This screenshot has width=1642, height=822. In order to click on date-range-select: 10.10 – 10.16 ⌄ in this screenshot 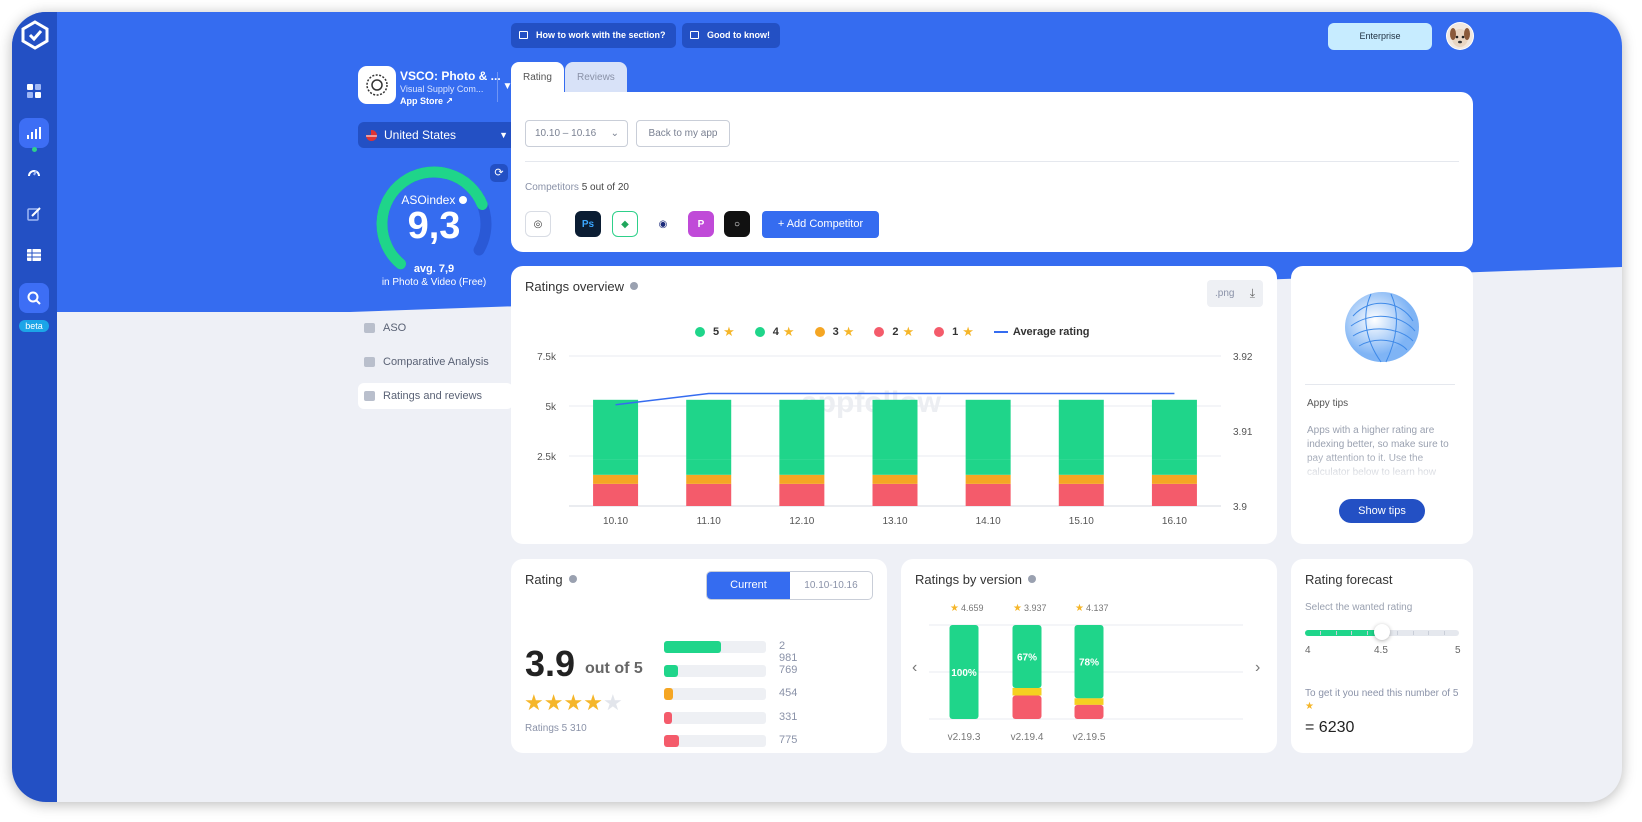, I will do `click(576, 133)`.